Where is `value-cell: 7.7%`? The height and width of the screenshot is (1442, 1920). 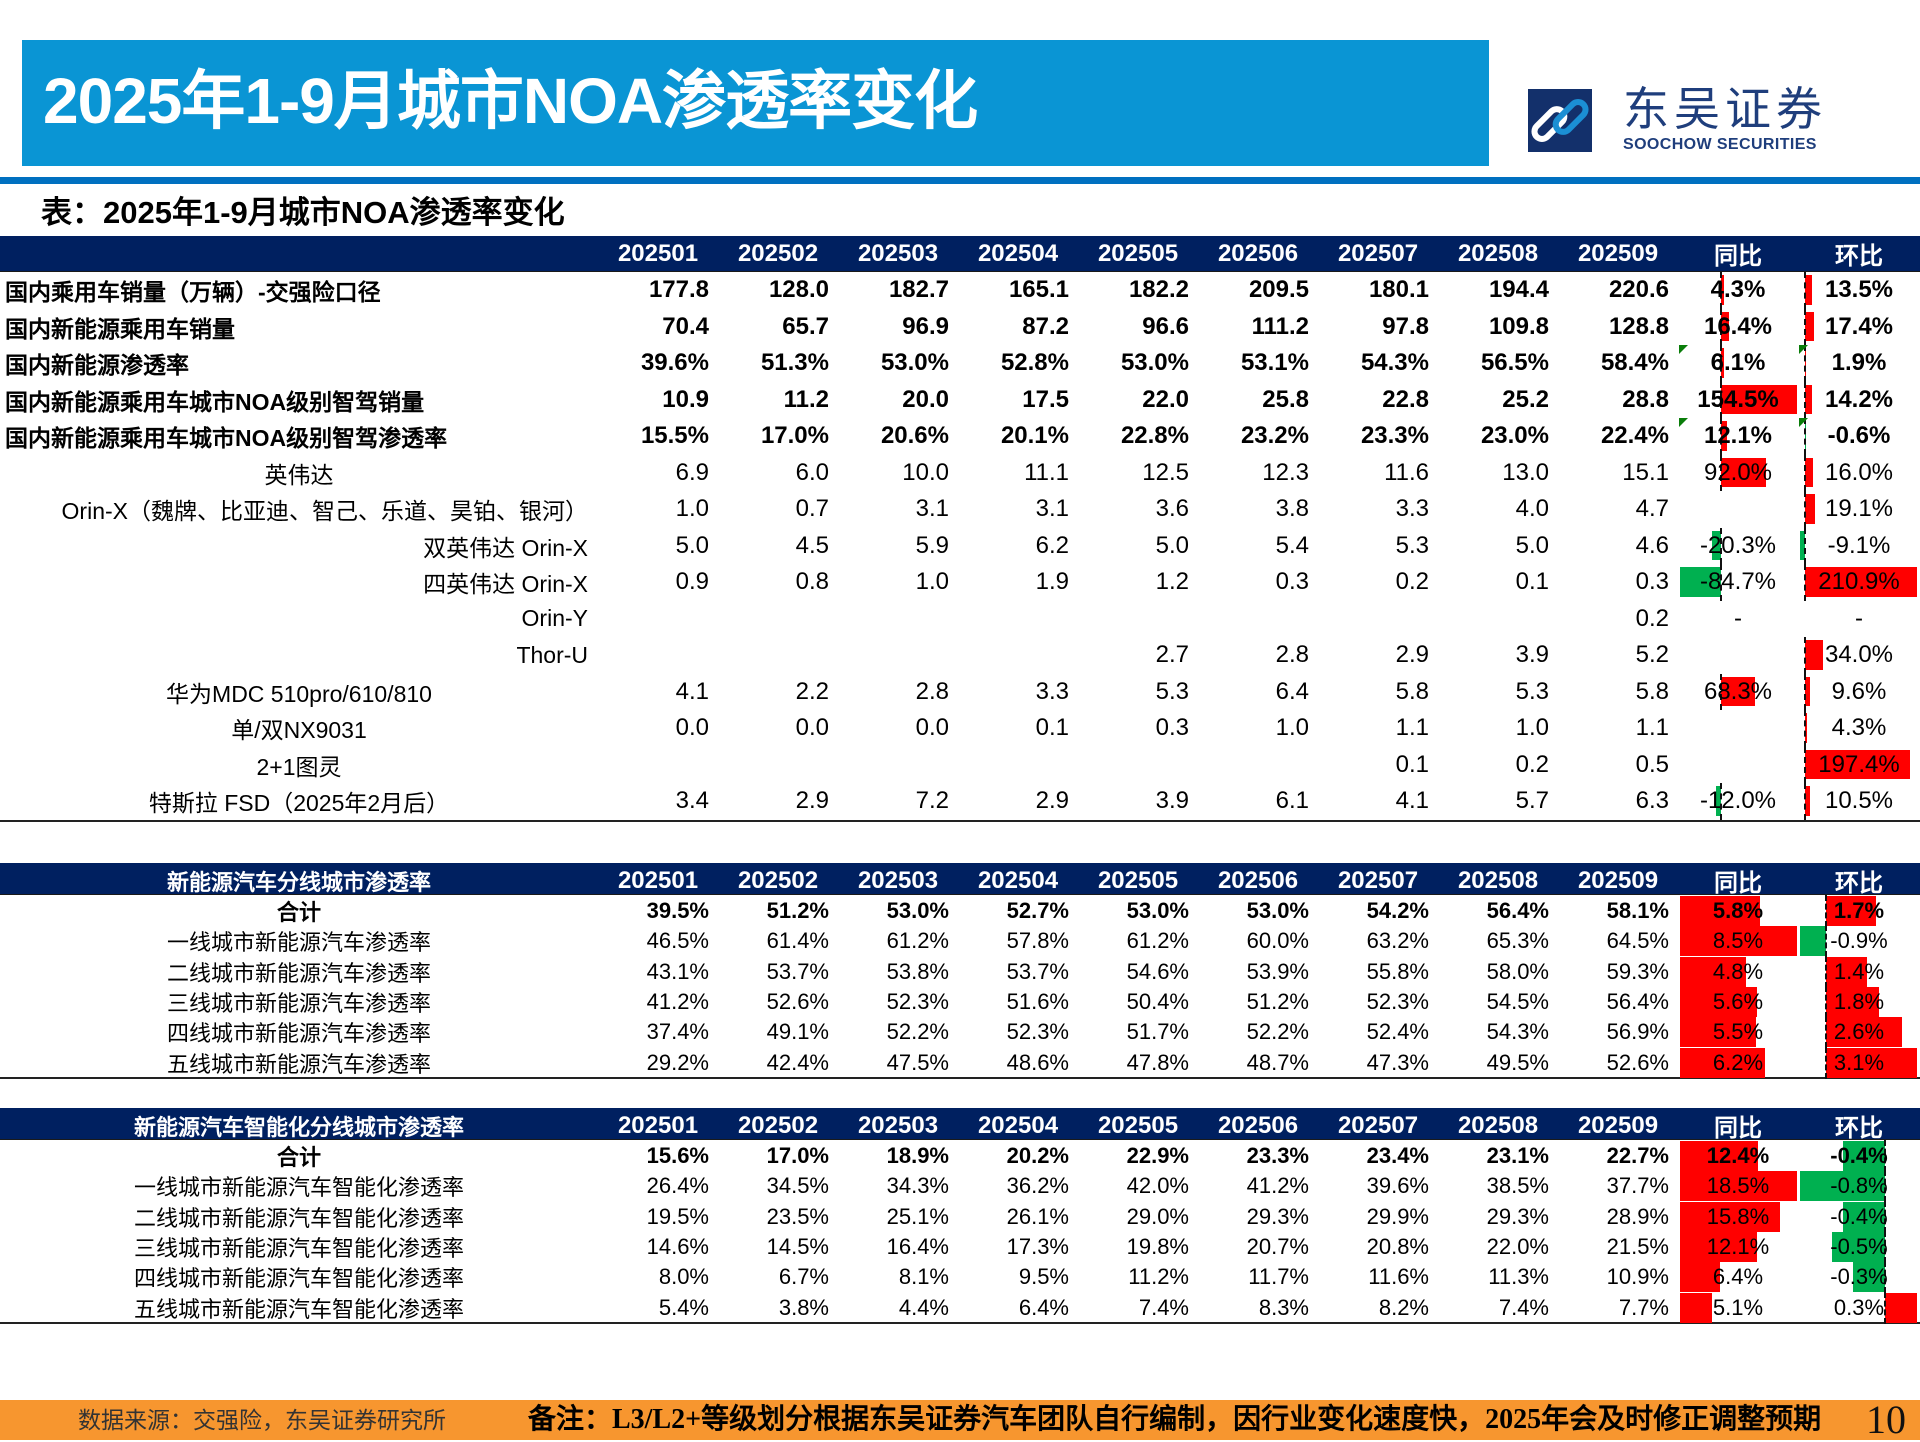 value-cell: 7.7% is located at coordinates (1618, 1308).